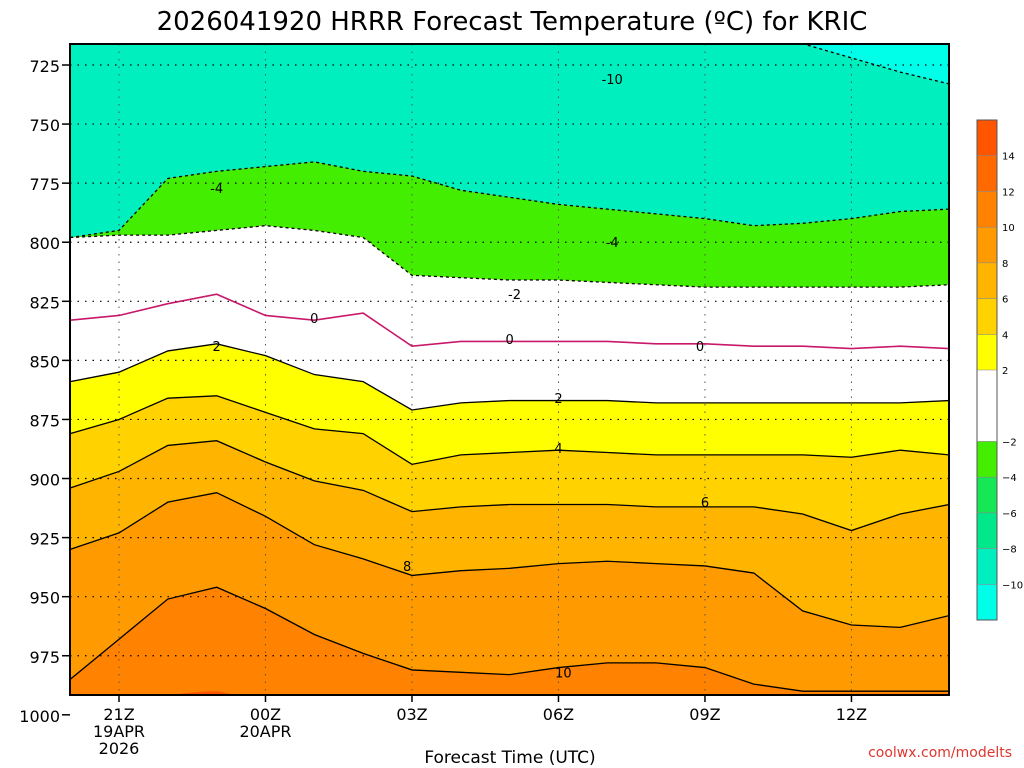 The height and width of the screenshot is (768, 1024). I want to click on y-tick-label: 950, so click(44, 598).